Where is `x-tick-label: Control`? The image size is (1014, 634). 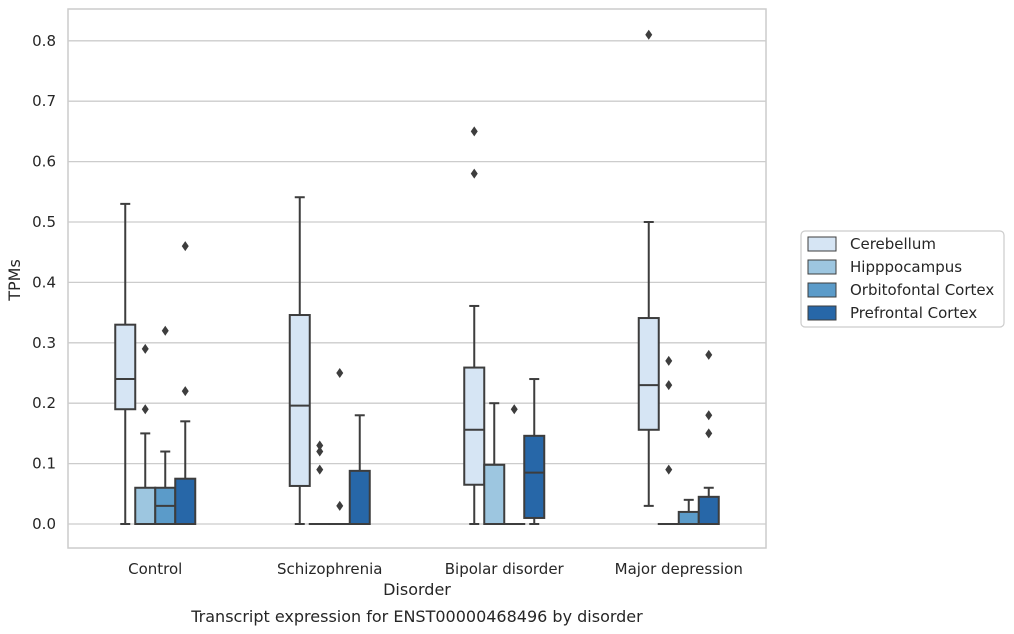 x-tick-label: Control is located at coordinates (155, 569).